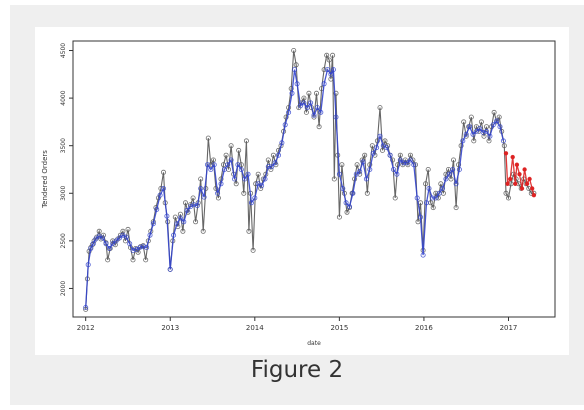  Describe the element at coordinates (66, 169) in the screenshot. I see `y-axis: 2000 2500 3000 3500 4000 4500` at that location.